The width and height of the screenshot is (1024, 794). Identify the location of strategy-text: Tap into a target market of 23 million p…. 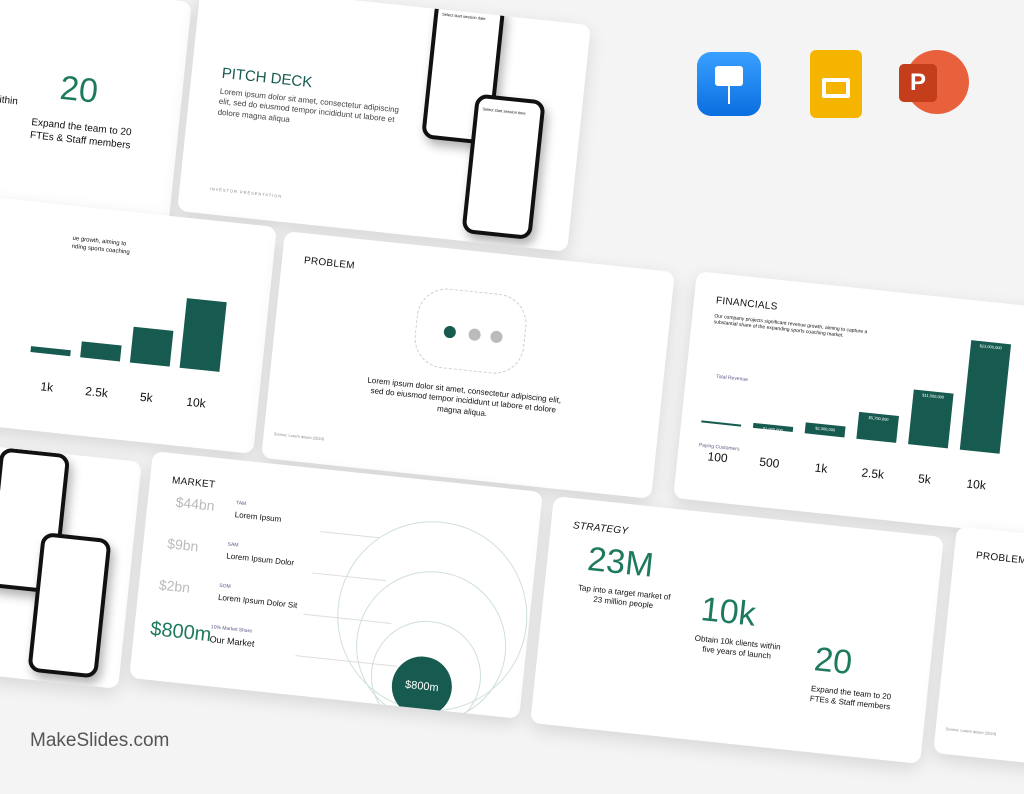
(624, 597).